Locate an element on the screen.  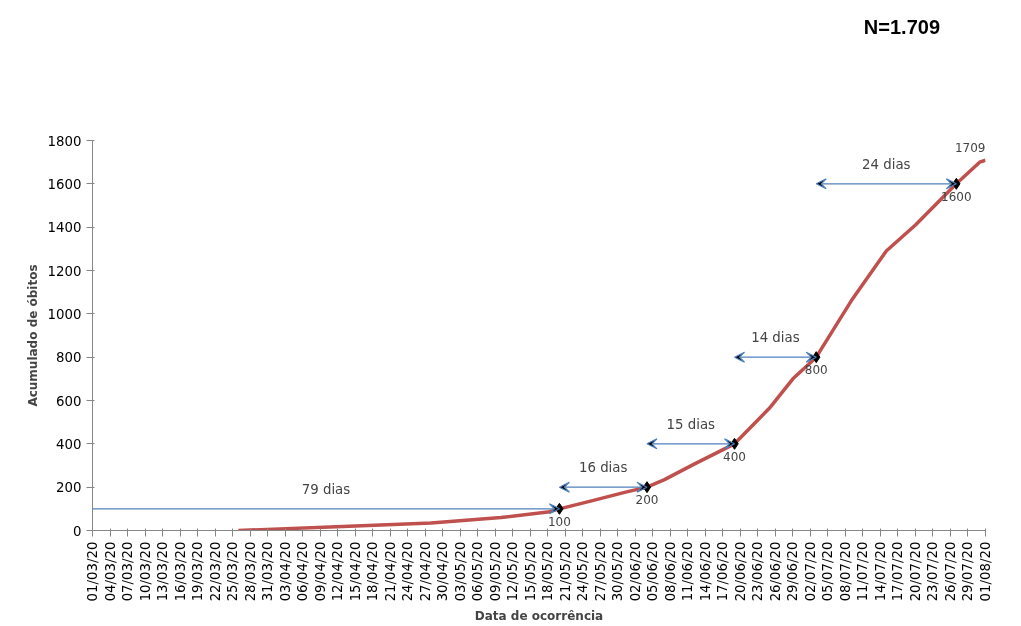
x-tick-label: 11/06/20 is located at coordinates (688, 571).